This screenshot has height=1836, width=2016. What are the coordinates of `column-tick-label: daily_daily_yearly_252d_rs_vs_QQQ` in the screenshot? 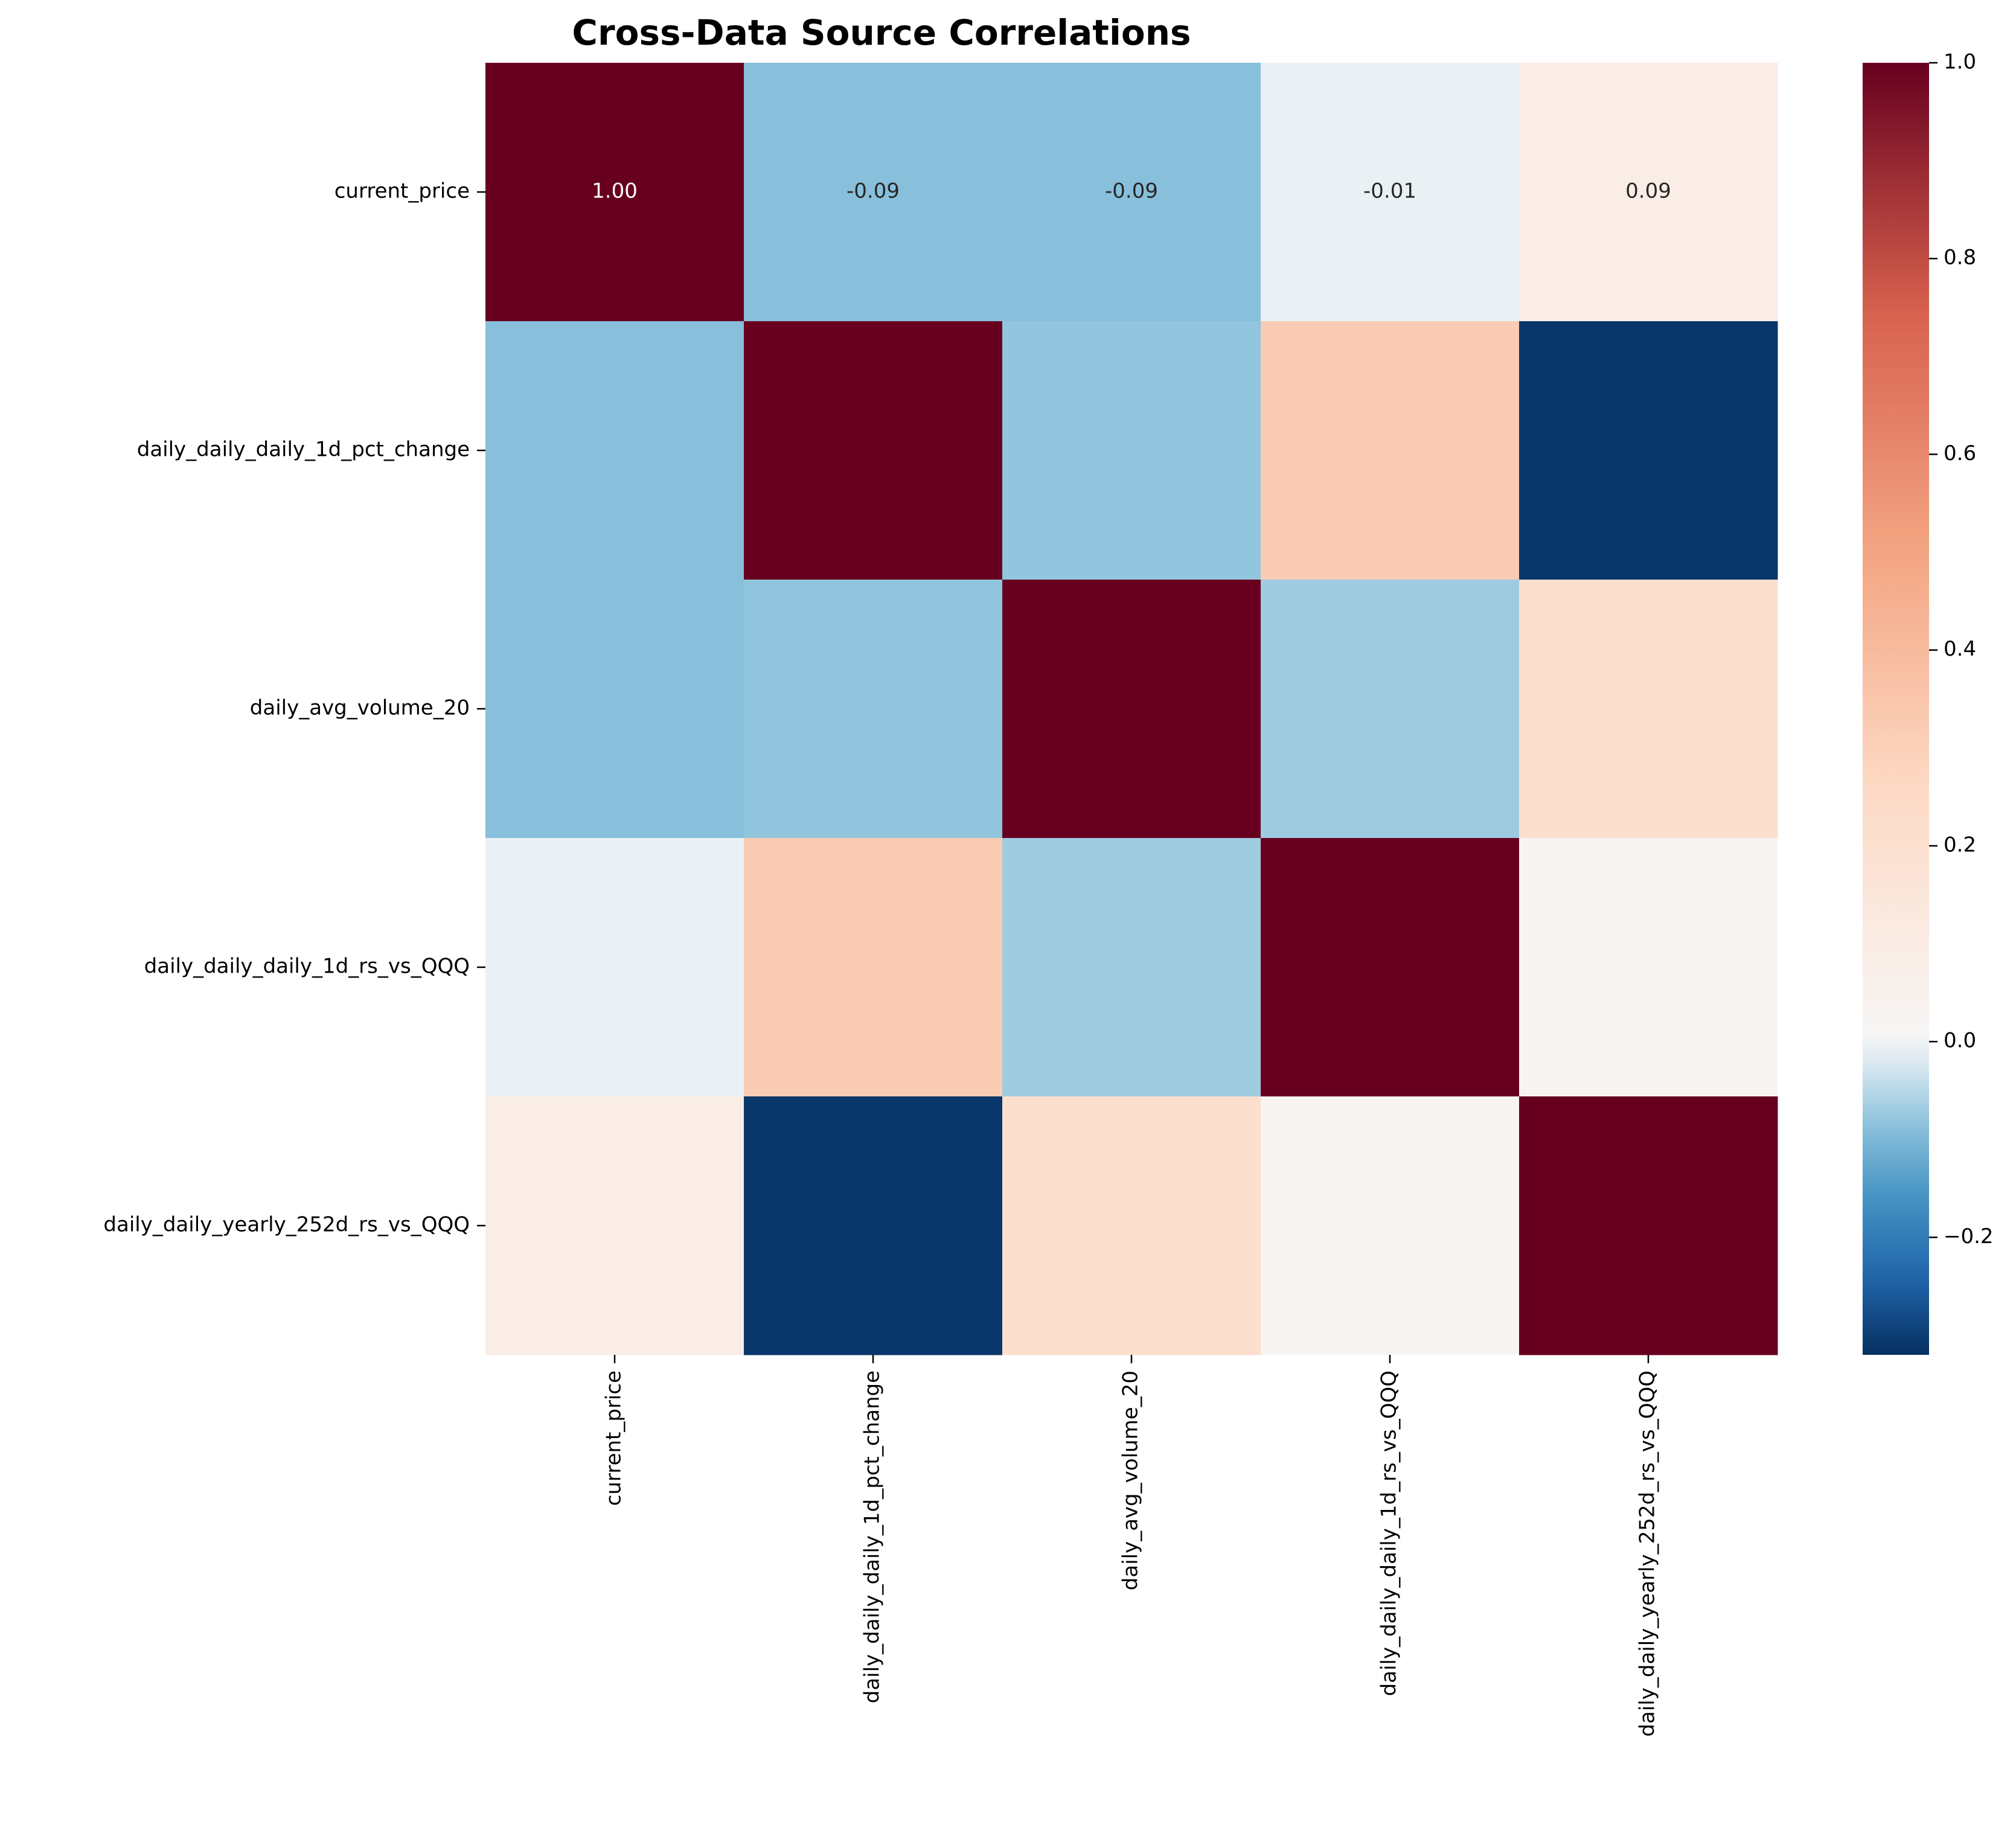 It's located at (1648, 1554).